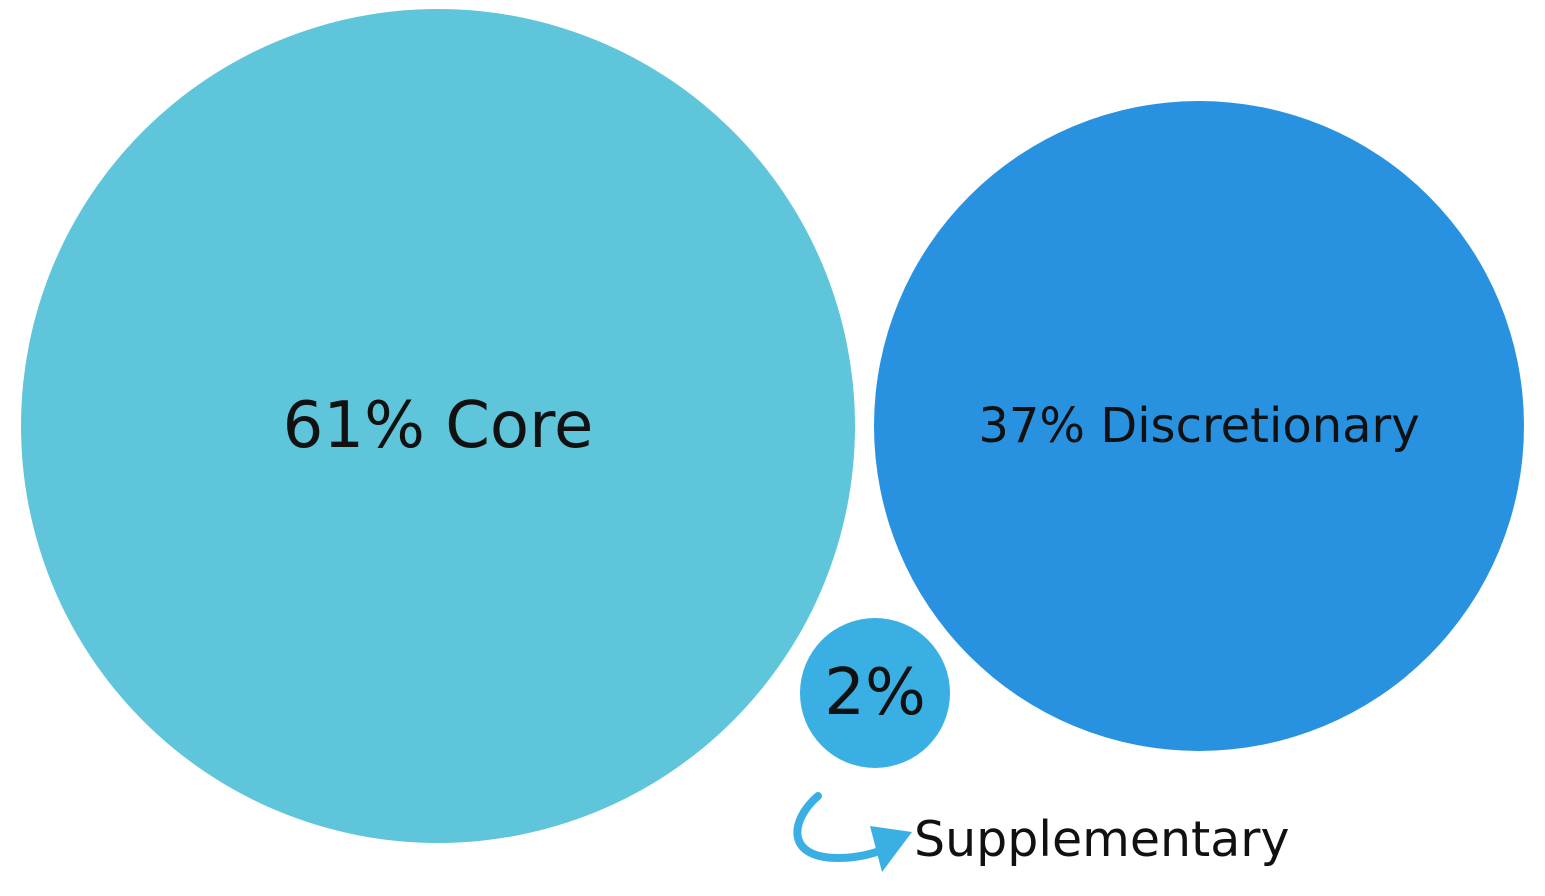  I want to click on callout-label: Supplementary, so click(1101, 839).